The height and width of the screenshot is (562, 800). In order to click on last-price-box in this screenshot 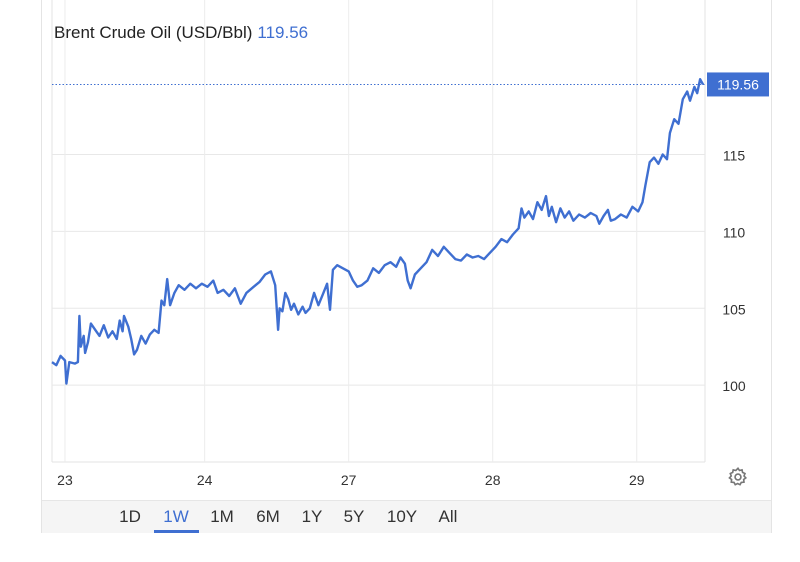, I will do `click(738, 84)`.